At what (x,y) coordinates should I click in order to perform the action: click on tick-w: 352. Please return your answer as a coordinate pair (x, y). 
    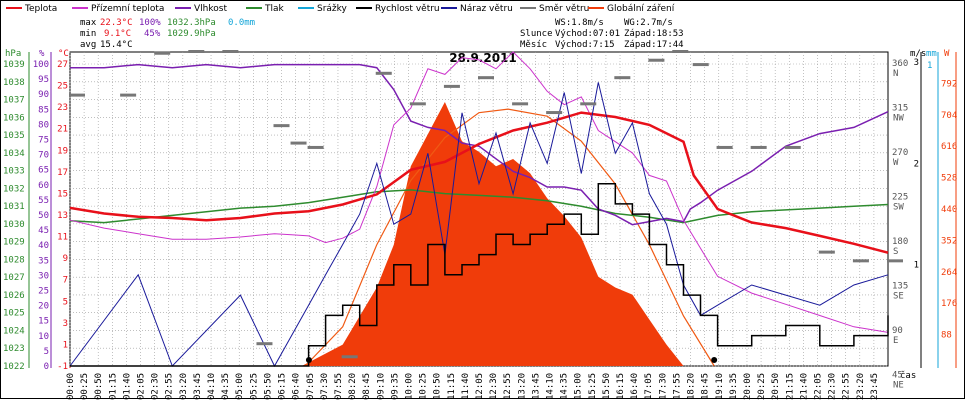
    Looking at the image, I should click on (949, 241).